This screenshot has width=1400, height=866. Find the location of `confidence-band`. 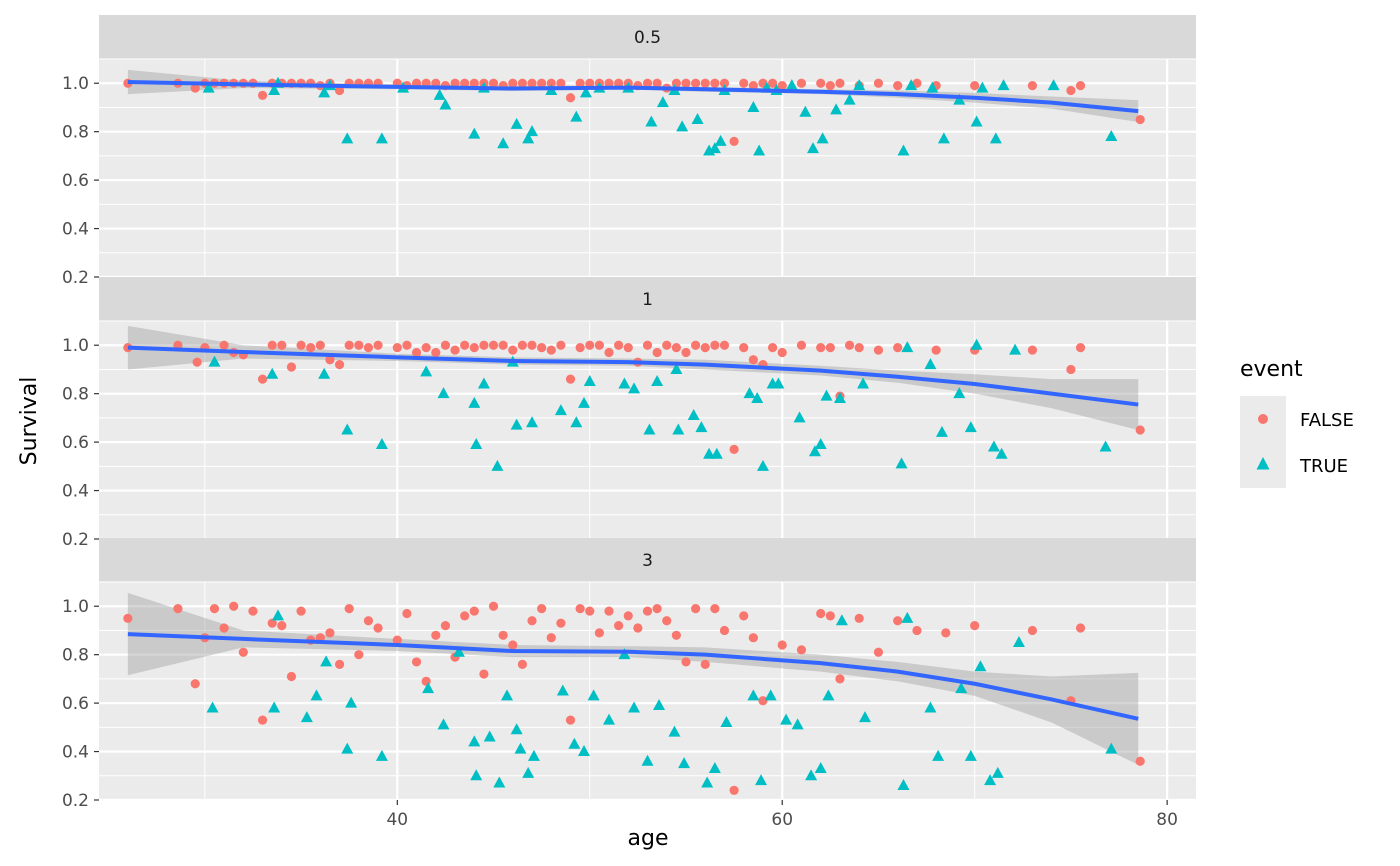

confidence-band is located at coordinates (633, 377).